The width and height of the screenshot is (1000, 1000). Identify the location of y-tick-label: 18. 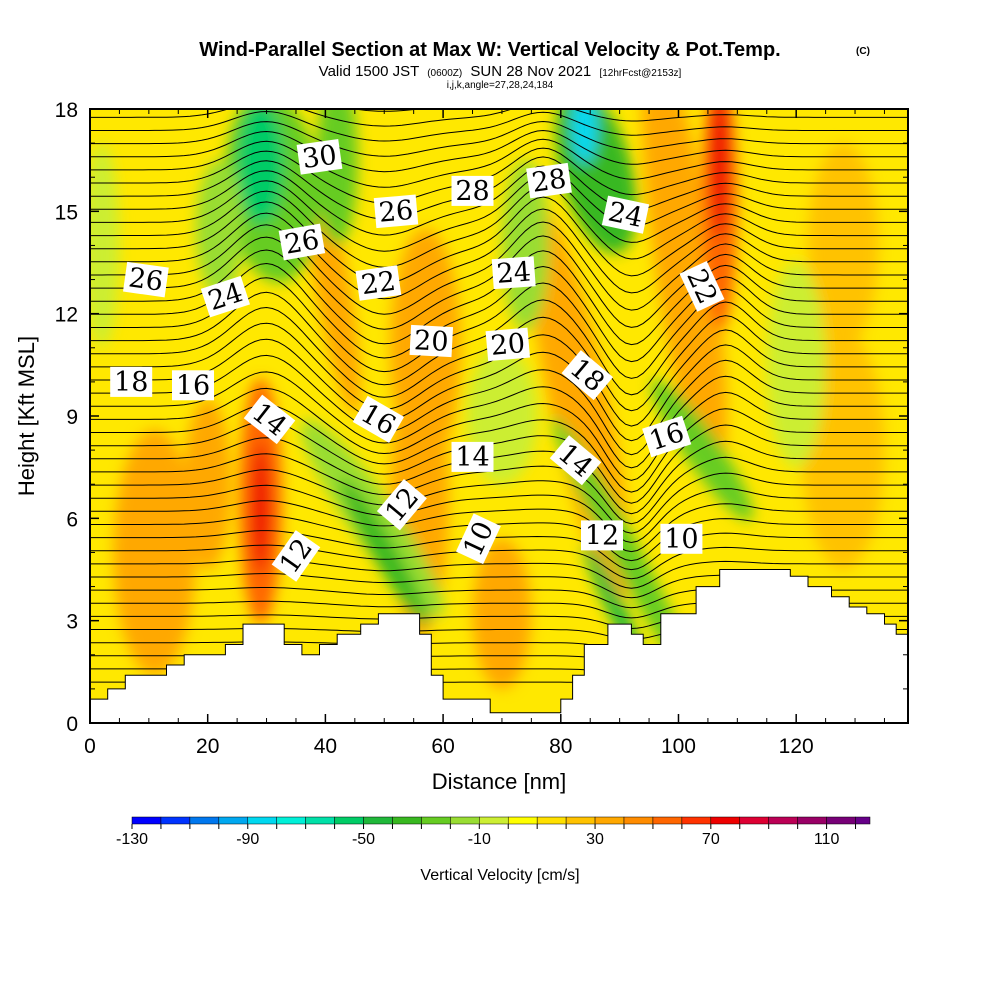
(66, 110).